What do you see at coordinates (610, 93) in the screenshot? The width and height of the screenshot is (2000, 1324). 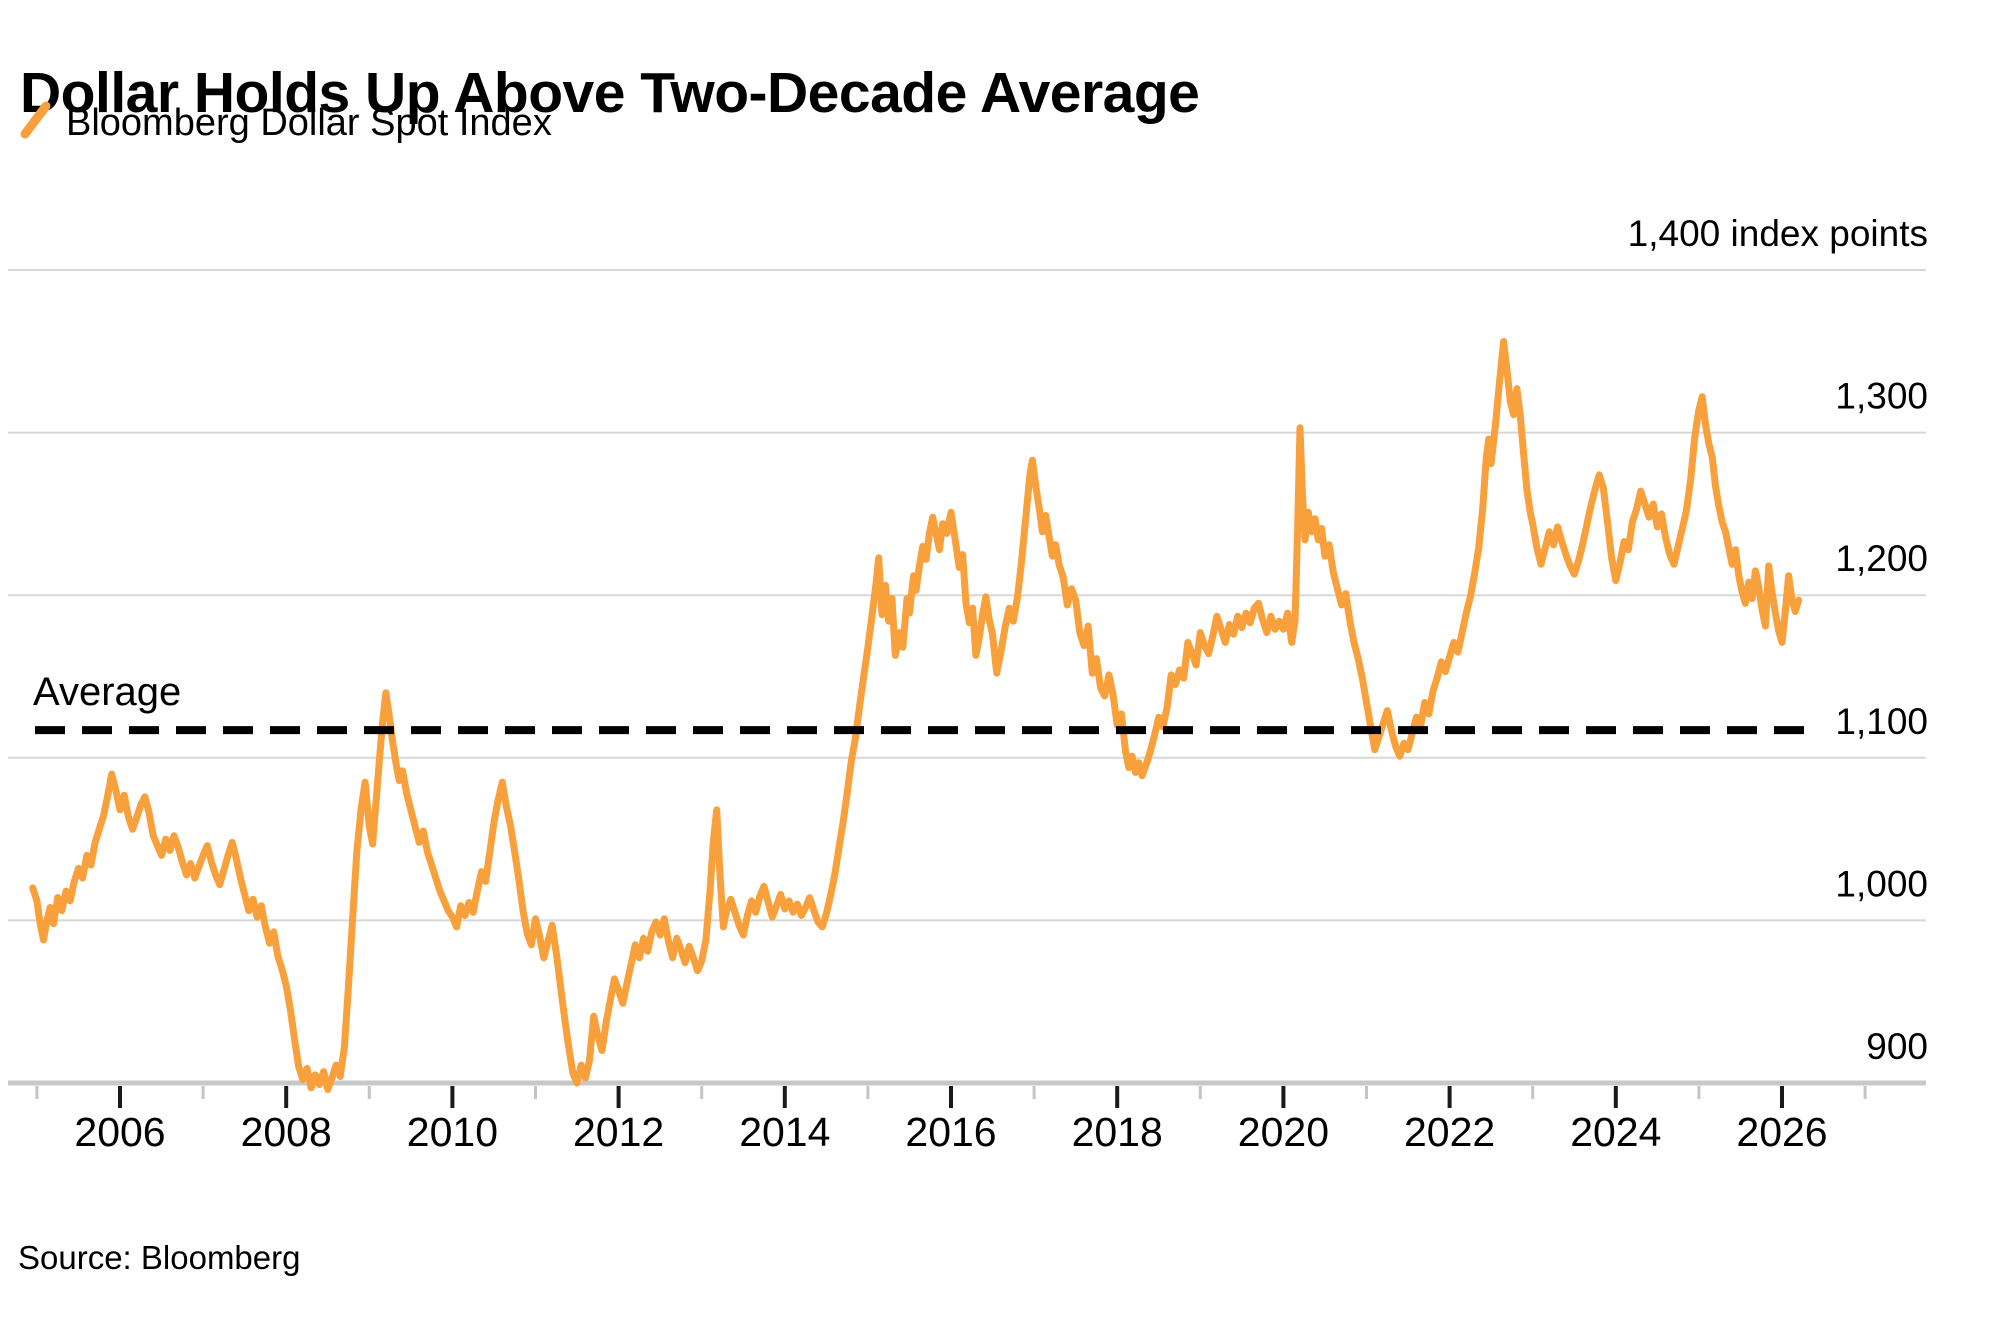 I see `chart-title: Dollar Holds Up Above Two-Decade Average` at bounding box center [610, 93].